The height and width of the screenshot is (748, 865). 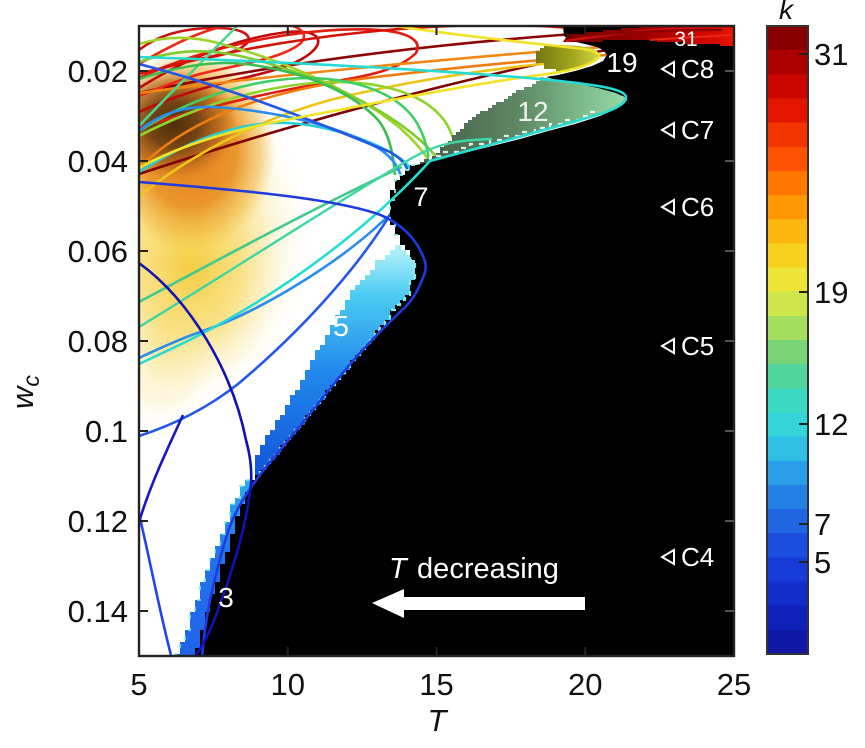 I want to click on svg-text: 0.06, so click(x=98, y=251).